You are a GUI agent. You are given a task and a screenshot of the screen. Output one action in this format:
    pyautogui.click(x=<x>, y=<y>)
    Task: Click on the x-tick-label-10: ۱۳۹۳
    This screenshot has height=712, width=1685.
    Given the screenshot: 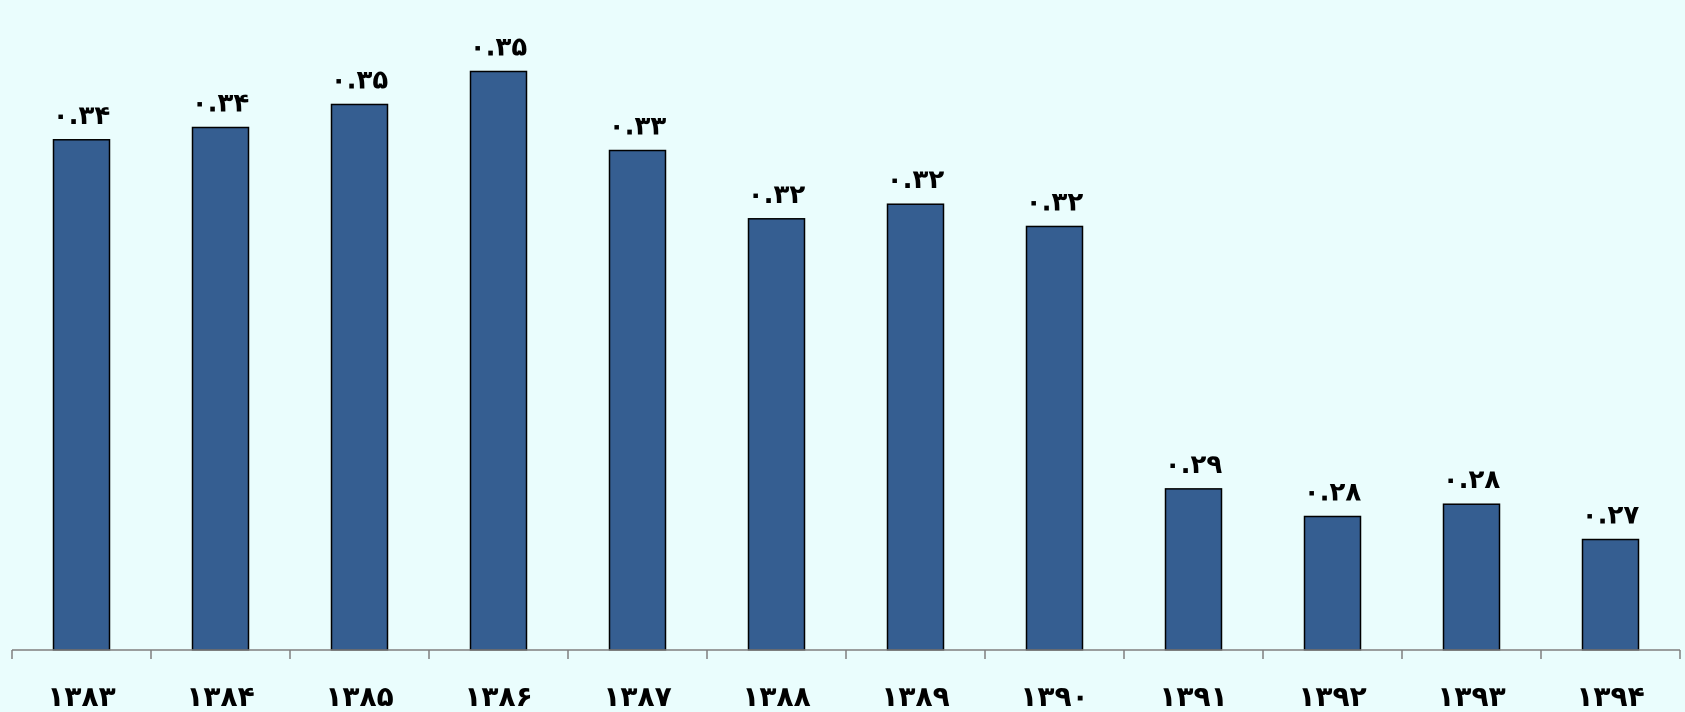 What is the action you would take?
    pyautogui.click(x=1471, y=696)
    